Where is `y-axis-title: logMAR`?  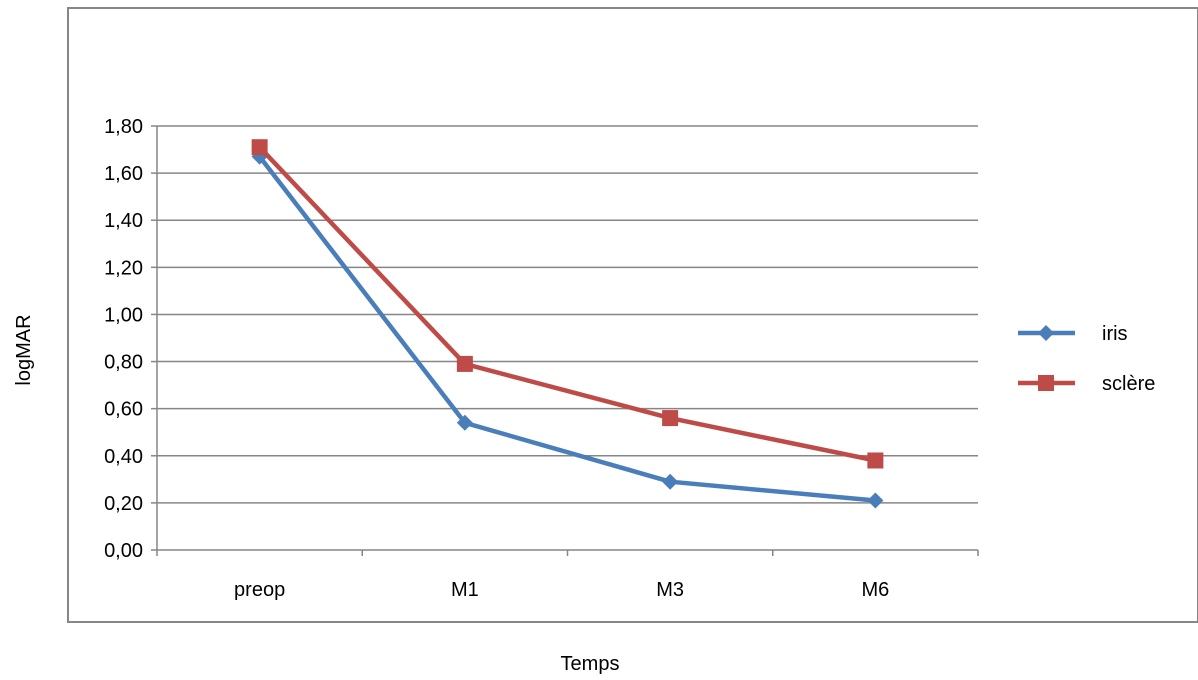
y-axis-title: logMAR is located at coordinates (24, 349).